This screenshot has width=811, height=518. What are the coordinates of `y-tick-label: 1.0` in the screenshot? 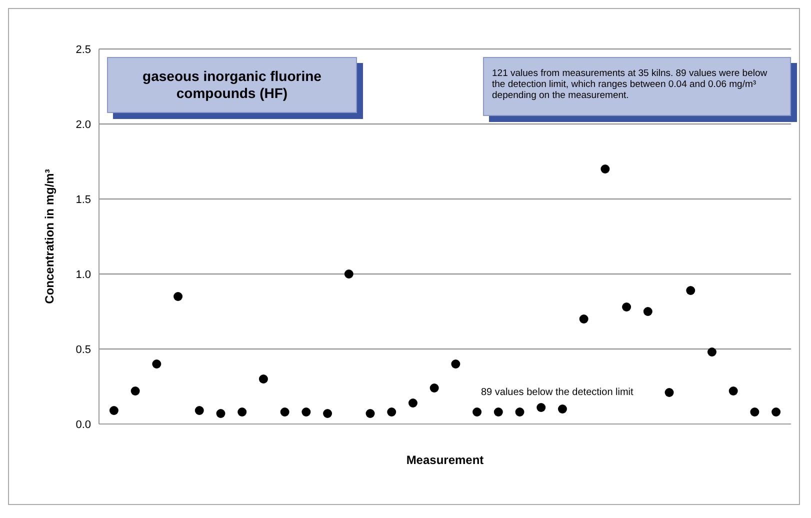 It's located at (83, 274).